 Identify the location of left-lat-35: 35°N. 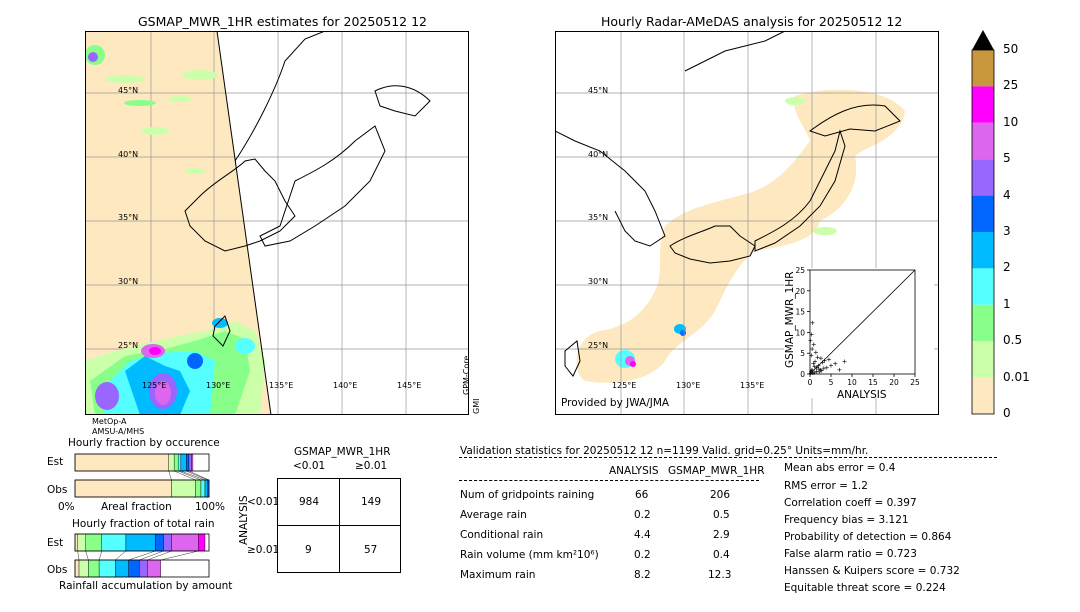
(128, 217).